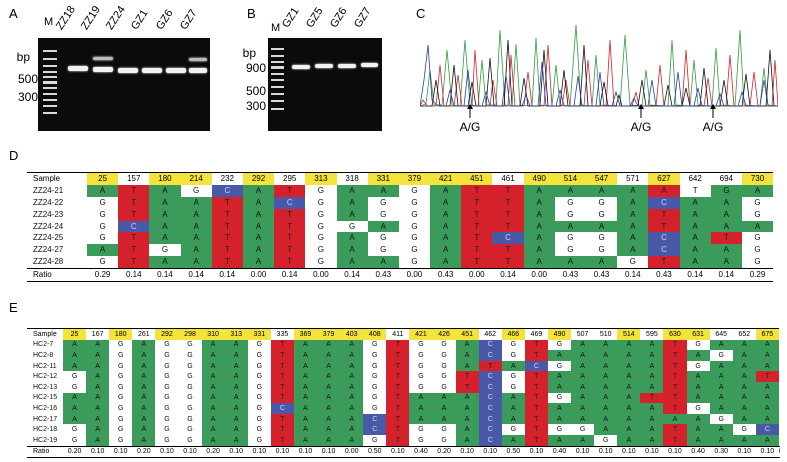  What do you see at coordinates (57, 214) in the screenshot?
I see `sample-name: ZZ24-23` at bounding box center [57, 214].